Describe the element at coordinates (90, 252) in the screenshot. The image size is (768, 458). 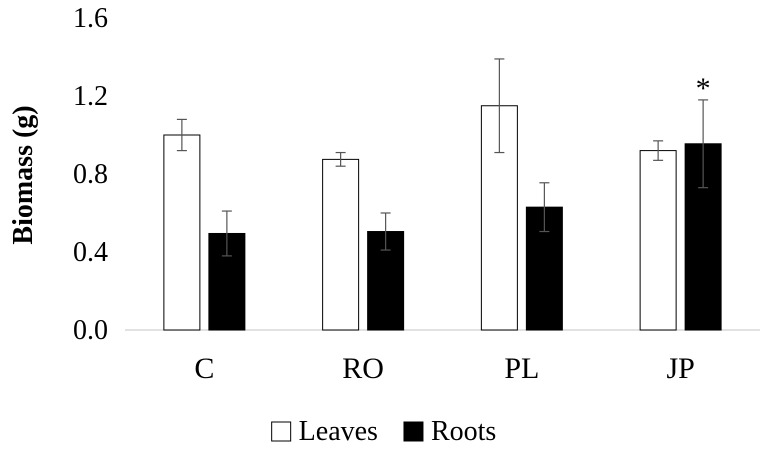
I see `y-tick-label-1: 0.4` at that location.